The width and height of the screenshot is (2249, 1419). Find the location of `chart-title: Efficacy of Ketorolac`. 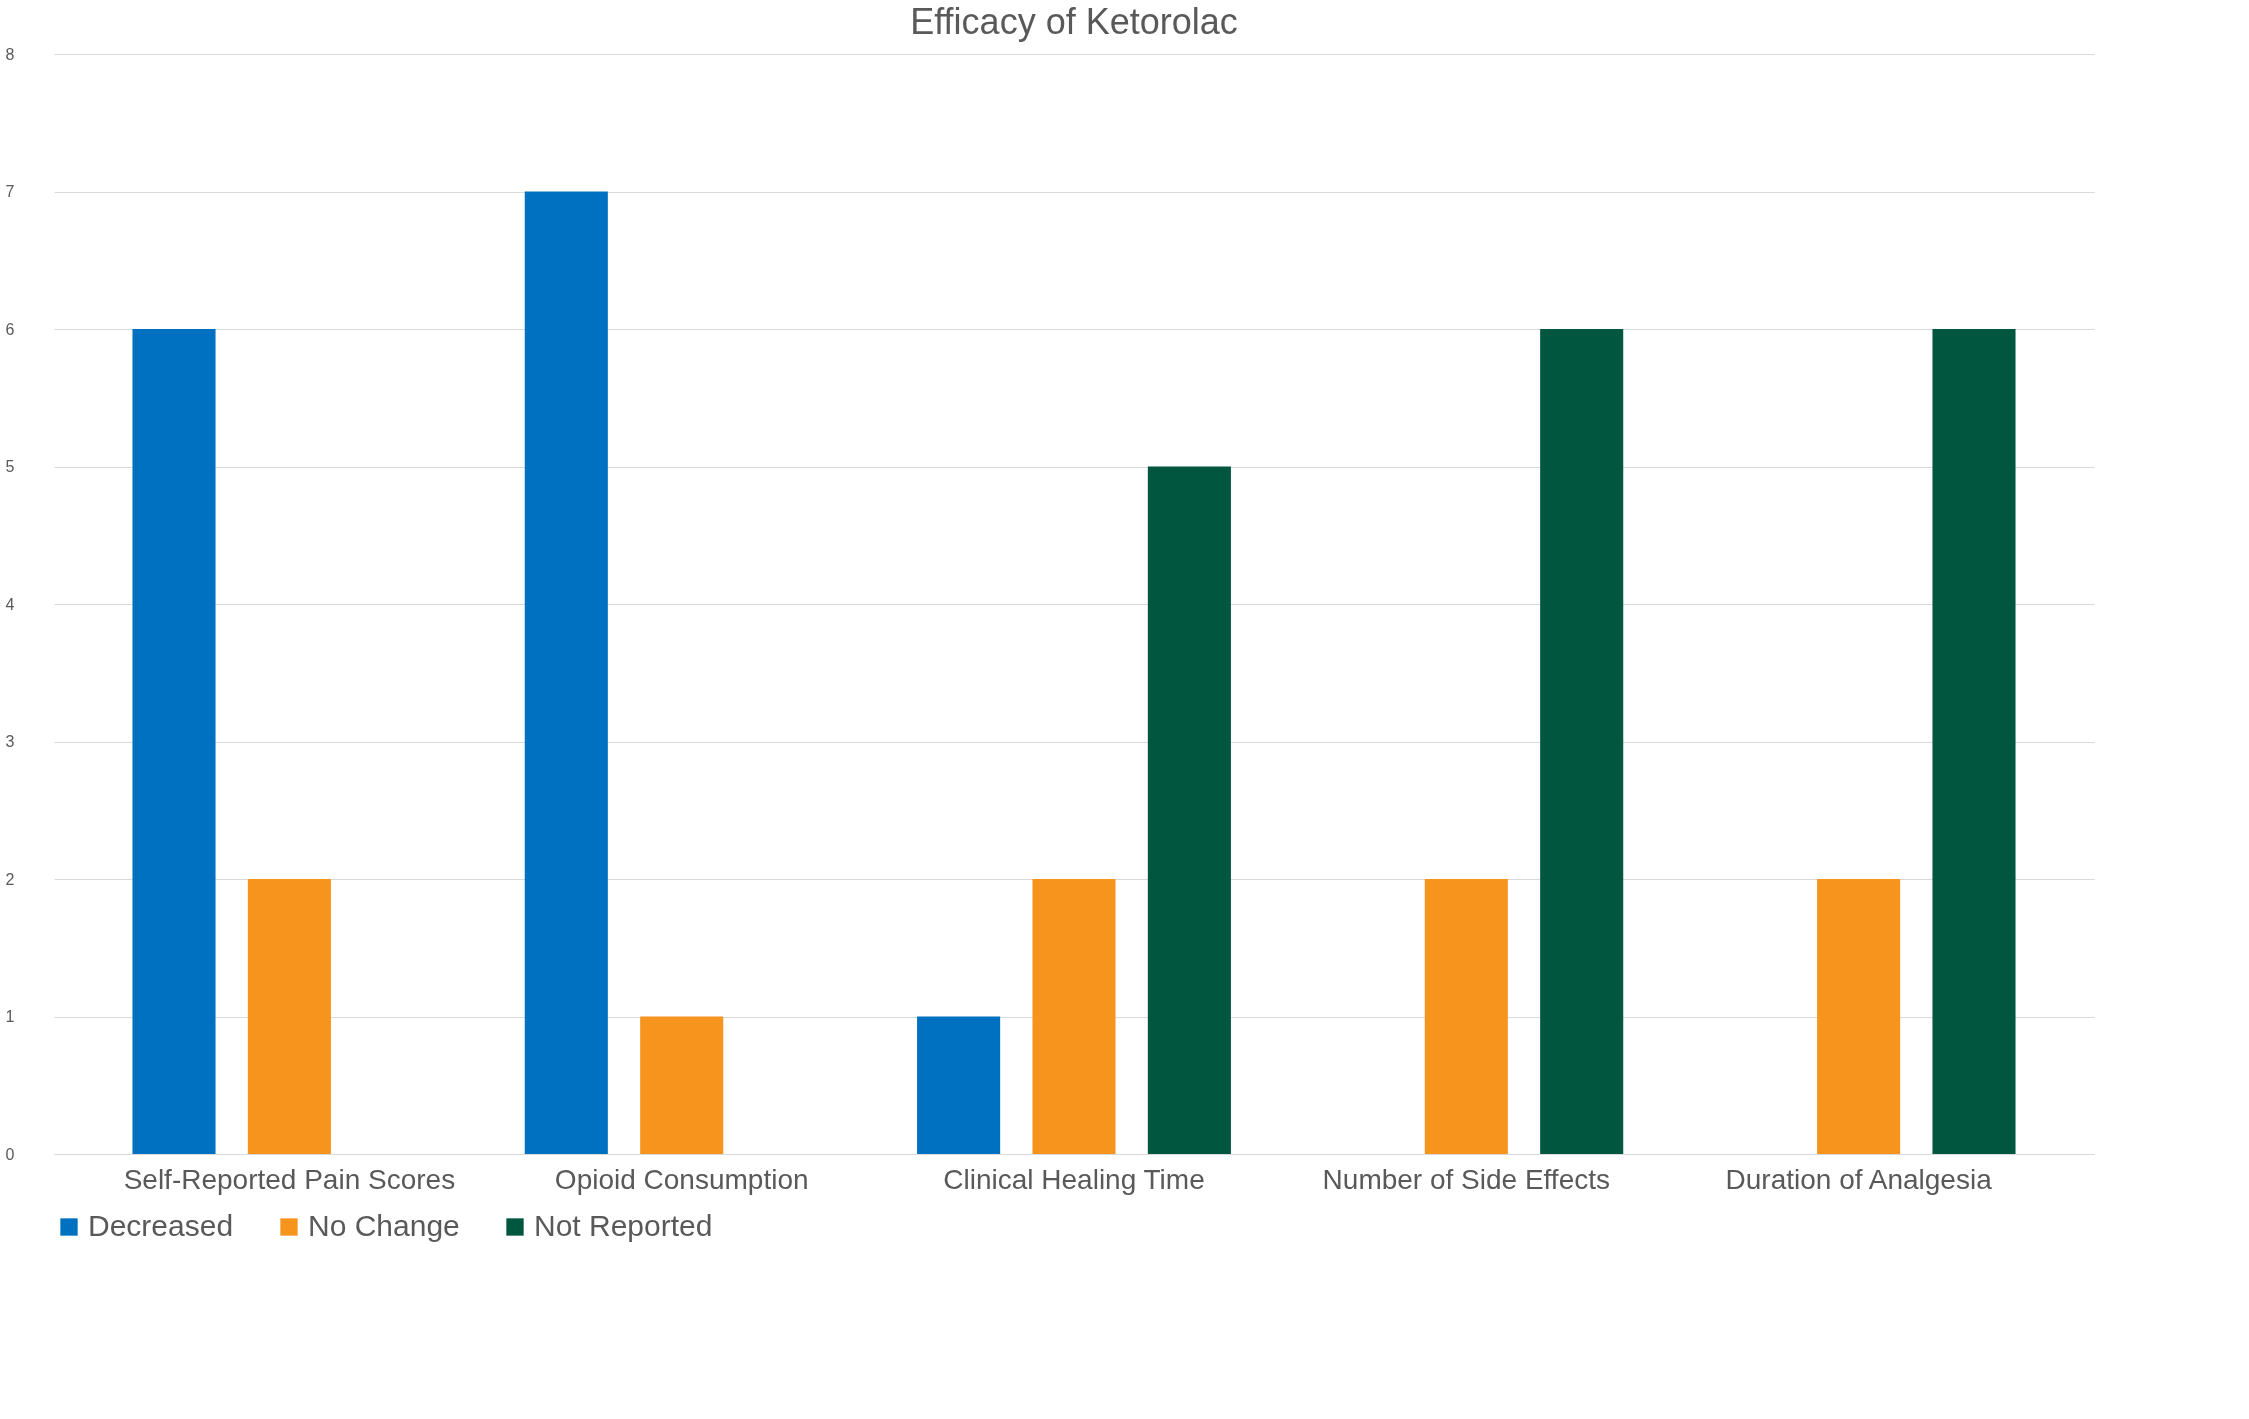

chart-title: Efficacy of Ketorolac is located at coordinates (1074, 21).